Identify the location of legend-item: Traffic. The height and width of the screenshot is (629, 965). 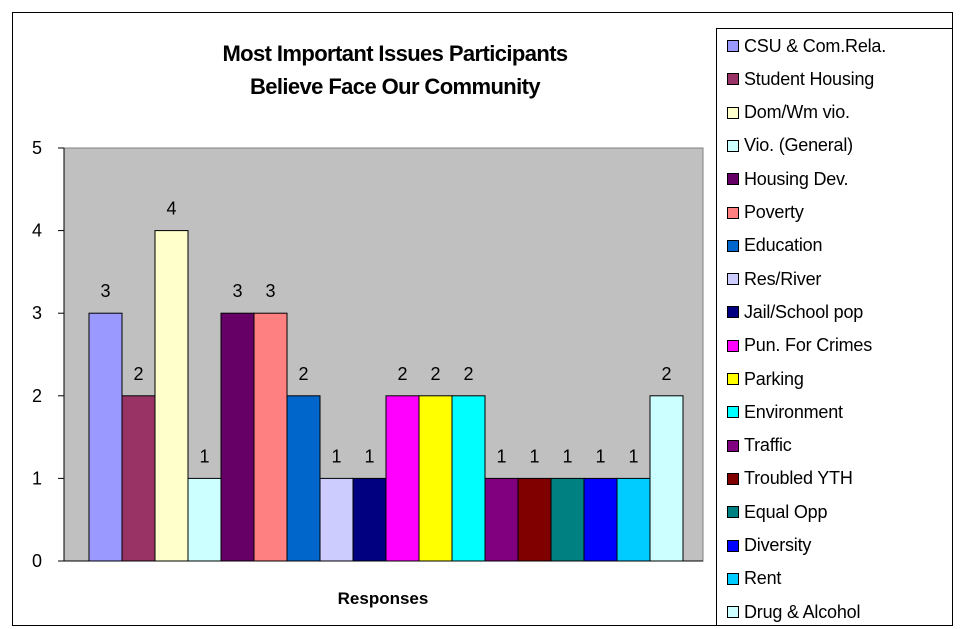
(759, 446).